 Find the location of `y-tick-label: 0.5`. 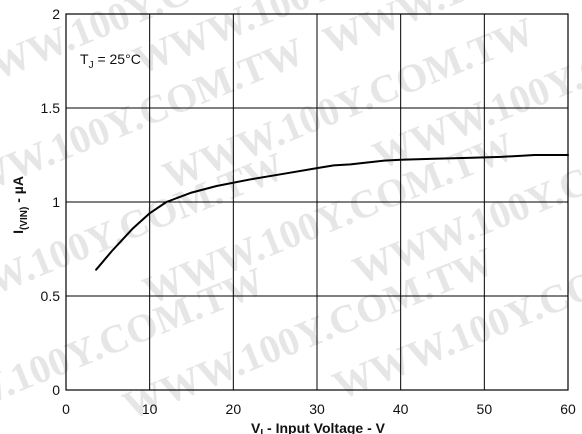

y-tick-label: 0.5 is located at coordinates (51, 296).